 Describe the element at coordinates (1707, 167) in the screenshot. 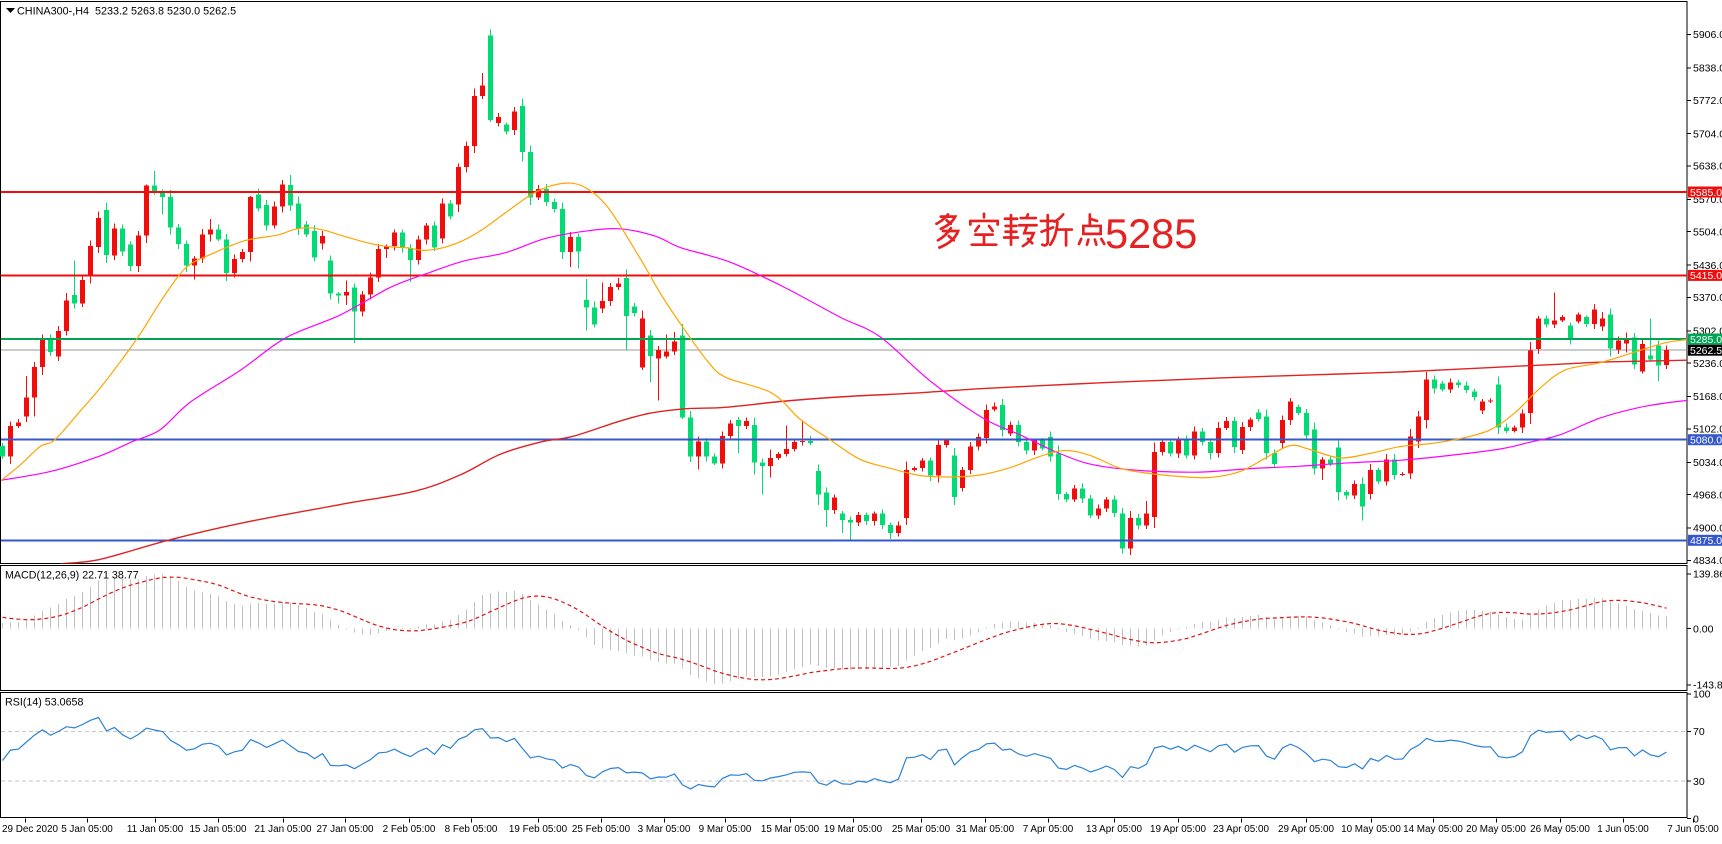

I see `svg-text: 5638.0` at that location.